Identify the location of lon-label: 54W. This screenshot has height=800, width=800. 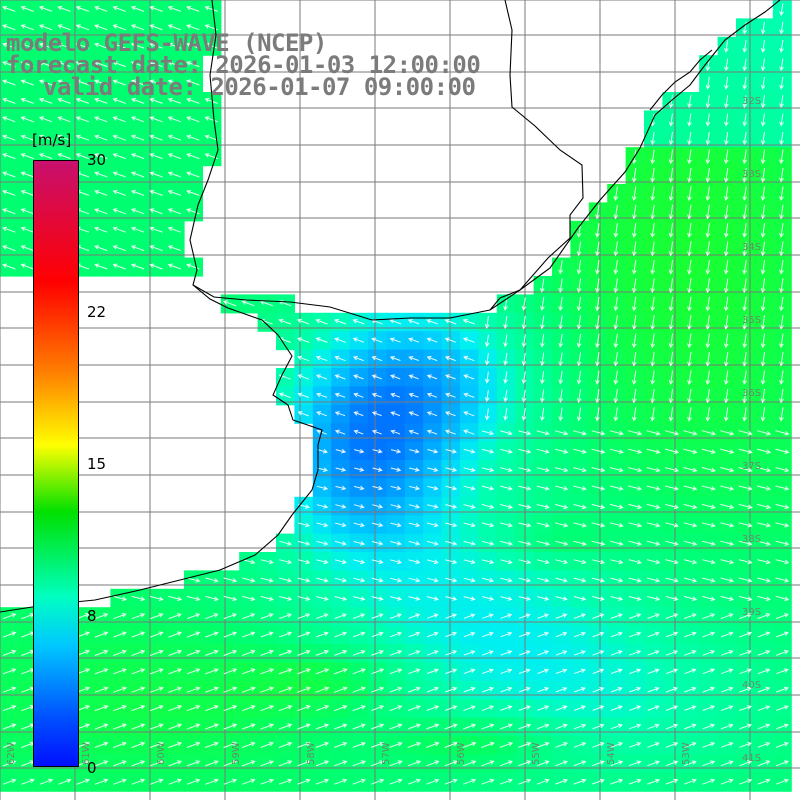
(611, 753).